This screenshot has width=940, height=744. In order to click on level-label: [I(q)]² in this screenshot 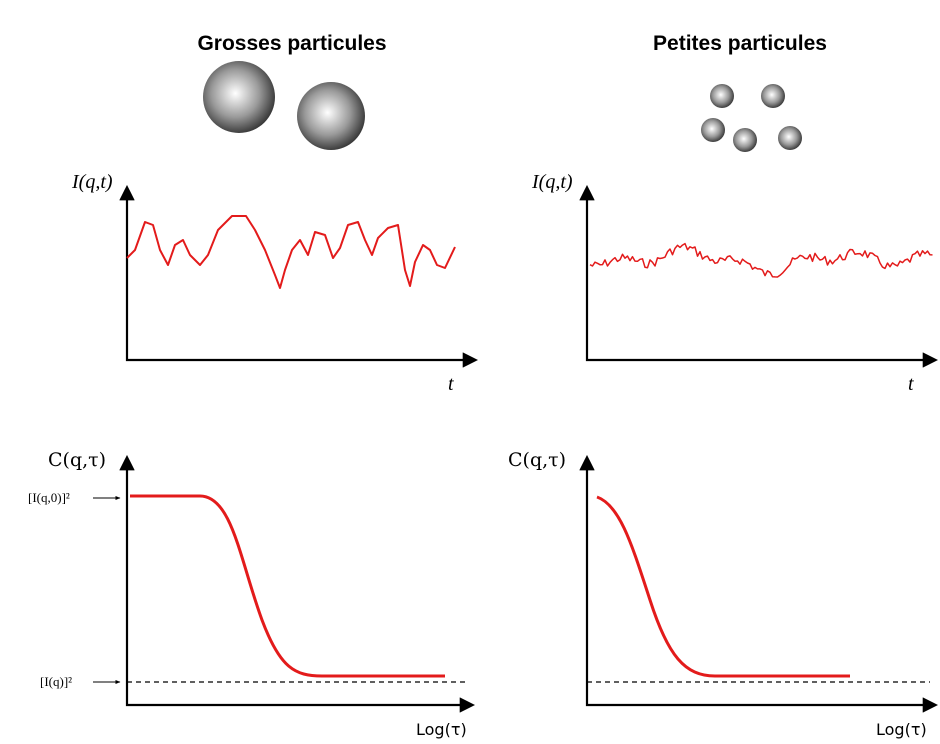, I will do `click(56, 681)`.